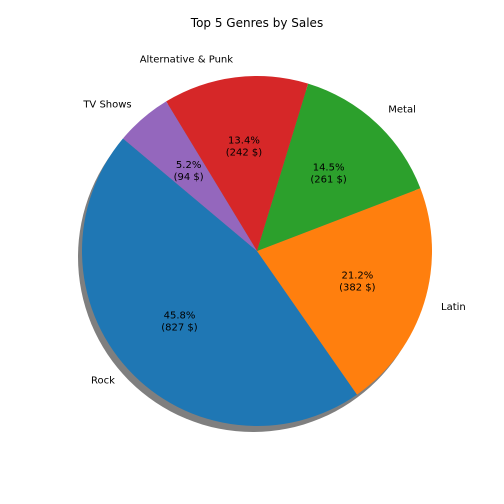 The width and height of the screenshot is (504, 504). What do you see at coordinates (188, 165) in the screenshot?
I see `slice-percent-label: 5.2%` at bounding box center [188, 165].